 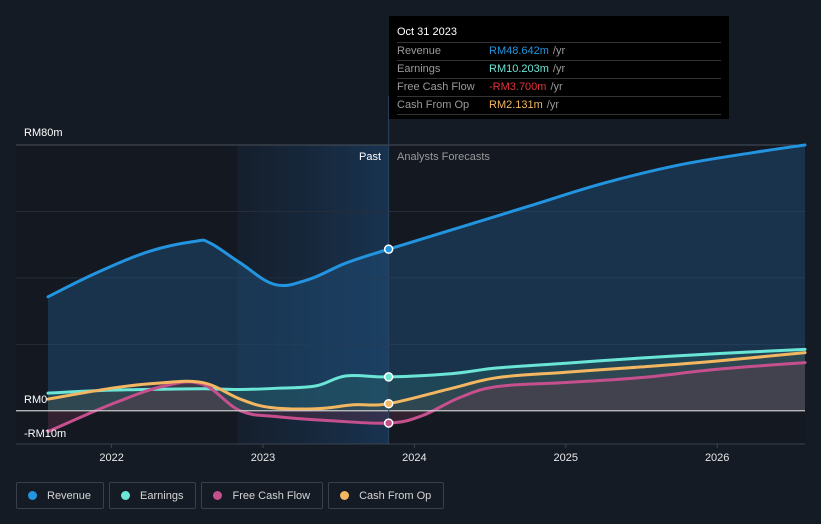 I want to click on tooltip-row-label: Free Cash Flow, so click(x=436, y=87).